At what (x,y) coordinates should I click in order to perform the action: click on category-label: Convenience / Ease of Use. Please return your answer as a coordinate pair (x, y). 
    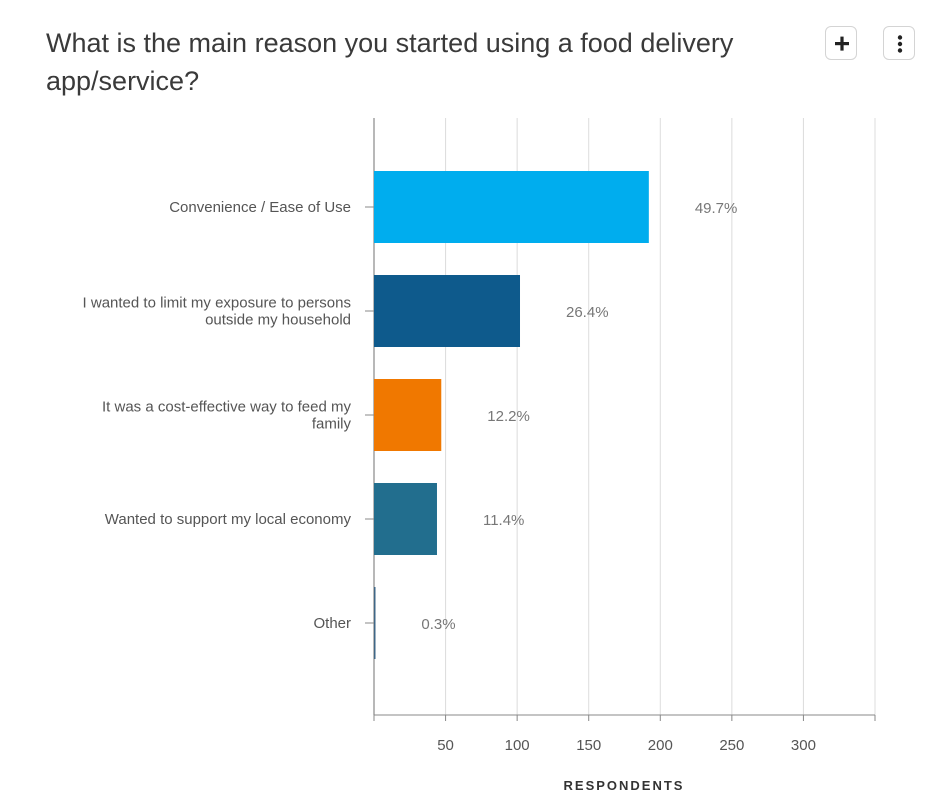
    Looking at the image, I should click on (260, 207).